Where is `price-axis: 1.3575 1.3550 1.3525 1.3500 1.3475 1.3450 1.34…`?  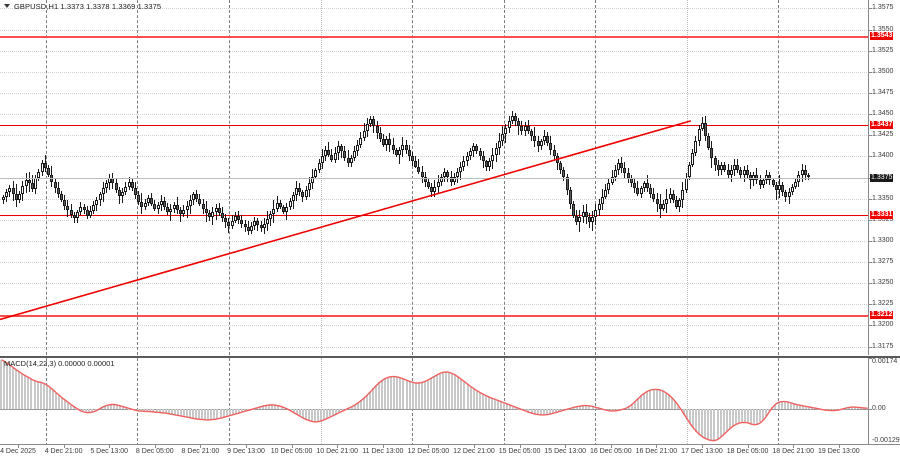 price-axis: 1.3575 1.3550 1.3525 1.3500 1.3475 1.3450 1.34… is located at coordinates (884, 177).